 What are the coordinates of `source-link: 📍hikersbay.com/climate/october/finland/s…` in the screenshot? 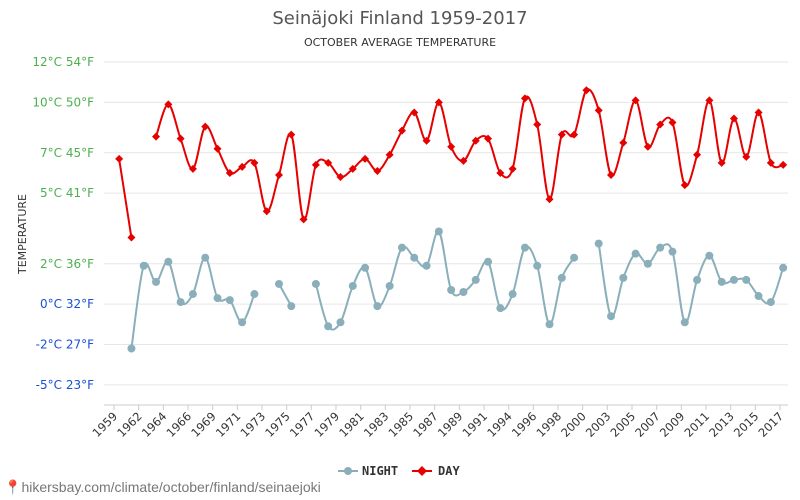 It's located at (162, 487).